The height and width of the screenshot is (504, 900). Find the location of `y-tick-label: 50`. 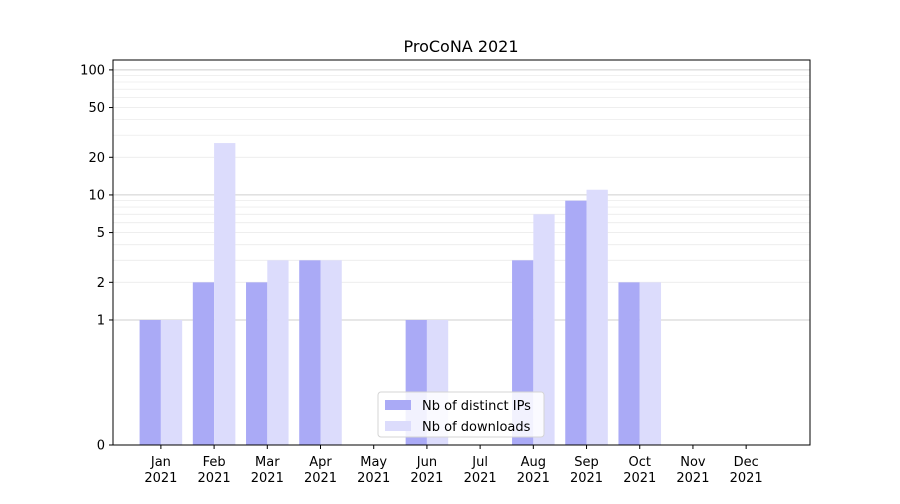

y-tick-label: 50 is located at coordinates (96, 108).